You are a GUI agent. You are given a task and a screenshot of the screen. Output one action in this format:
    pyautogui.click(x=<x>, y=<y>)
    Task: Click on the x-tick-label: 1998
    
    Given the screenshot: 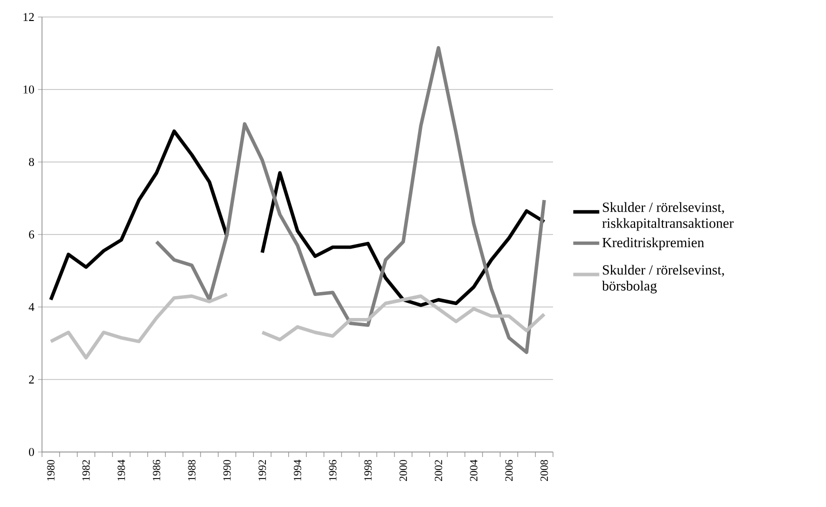 What is the action you would take?
    pyautogui.click(x=368, y=470)
    